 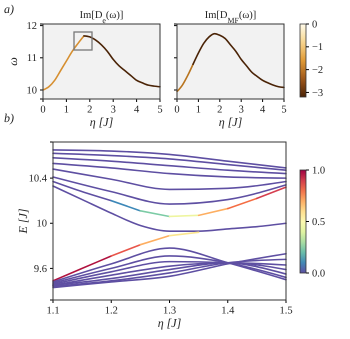 What do you see at coordinates (319, 274) in the screenshot?
I see `color-bar-label: 0.0` at bounding box center [319, 274].